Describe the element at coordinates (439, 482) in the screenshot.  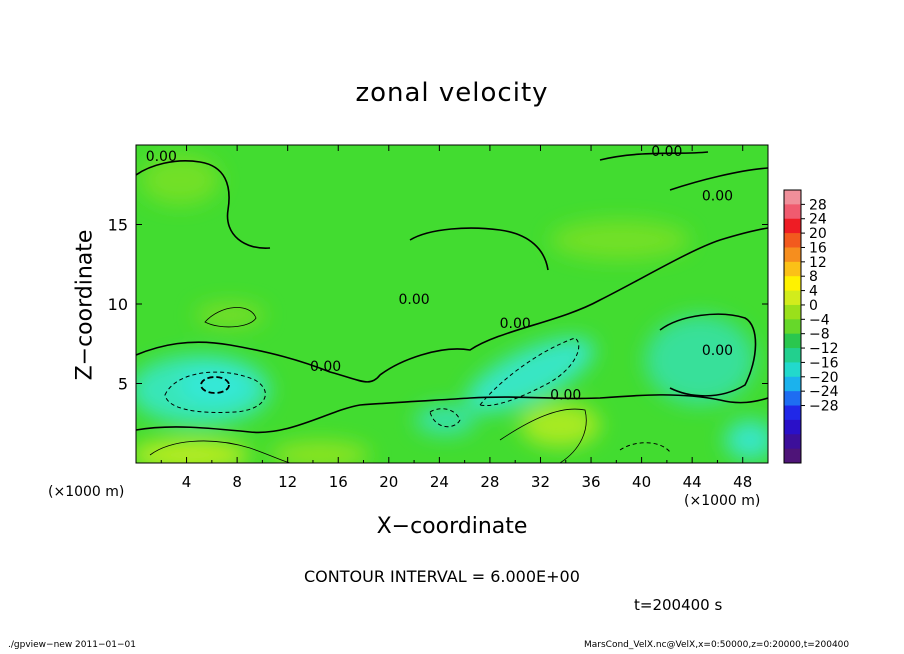
I see `x-tick-label: 24` at that location.